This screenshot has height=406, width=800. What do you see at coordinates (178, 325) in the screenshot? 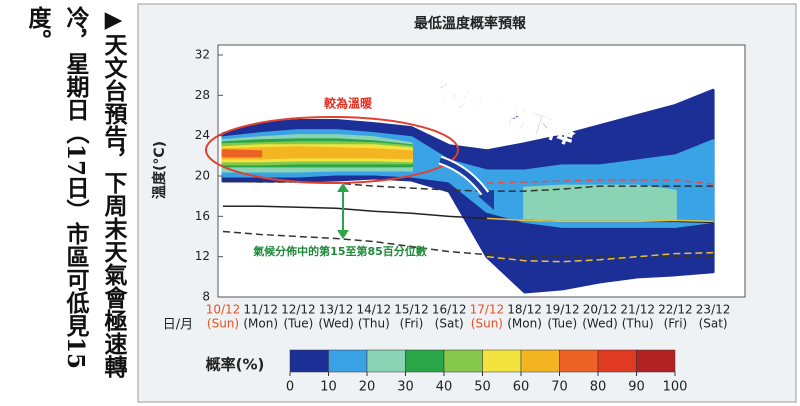
I see `x-axis-label: 日/月` at bounding box center [178, 325].